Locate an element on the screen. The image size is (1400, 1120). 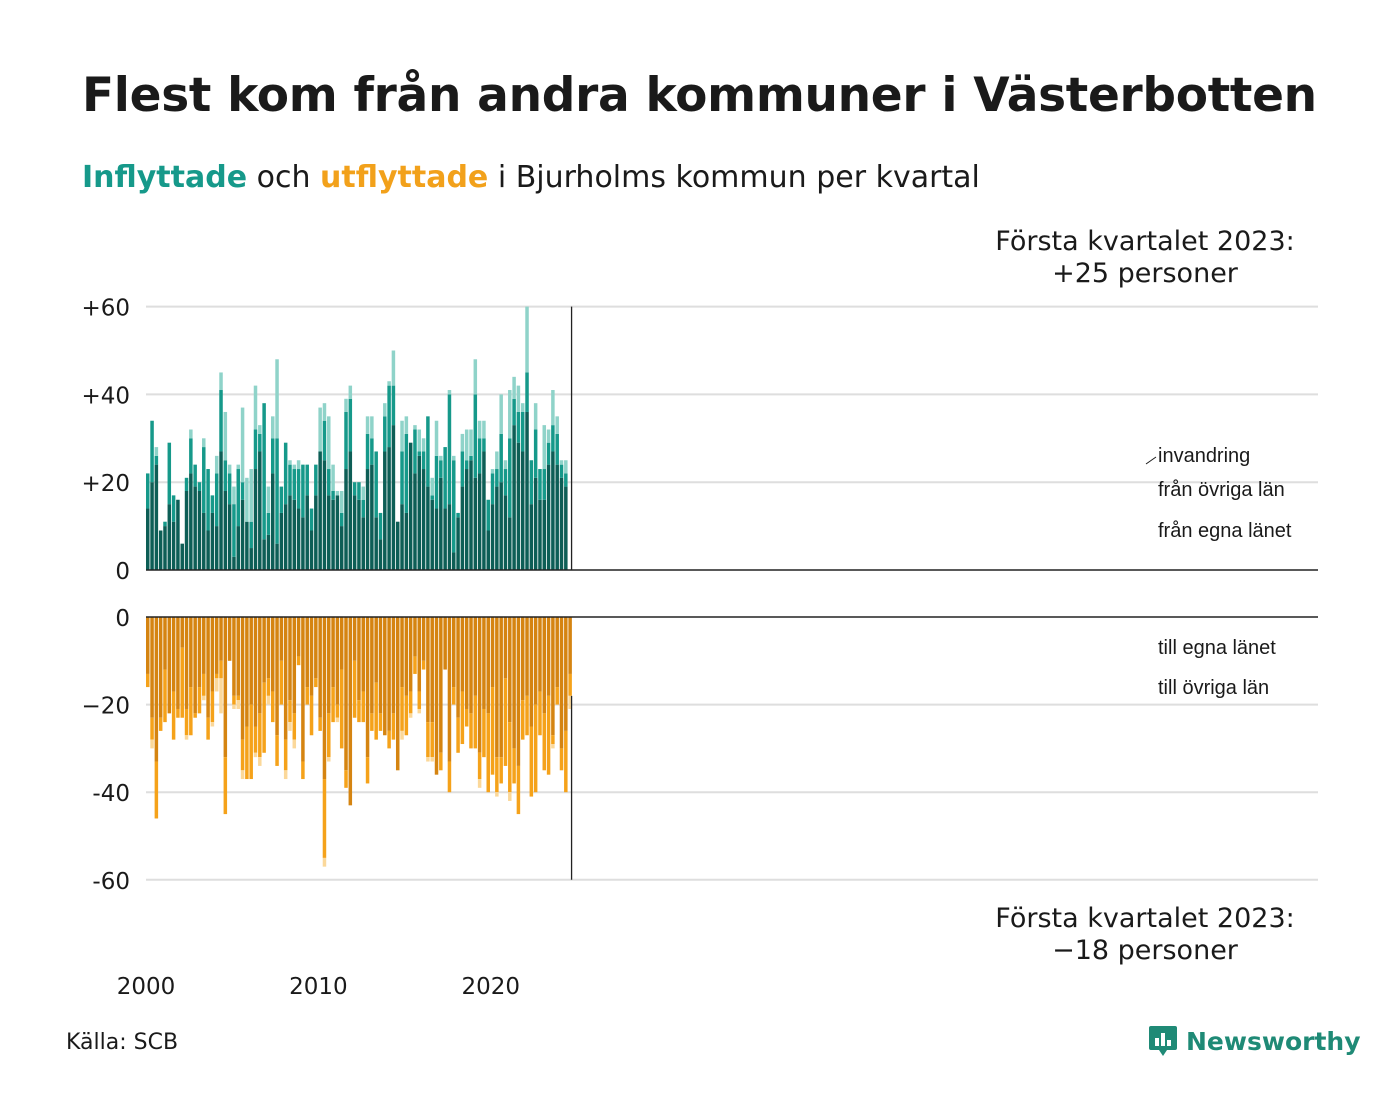
out-y-tick-label: -40 is located at coordinates (111, 794).